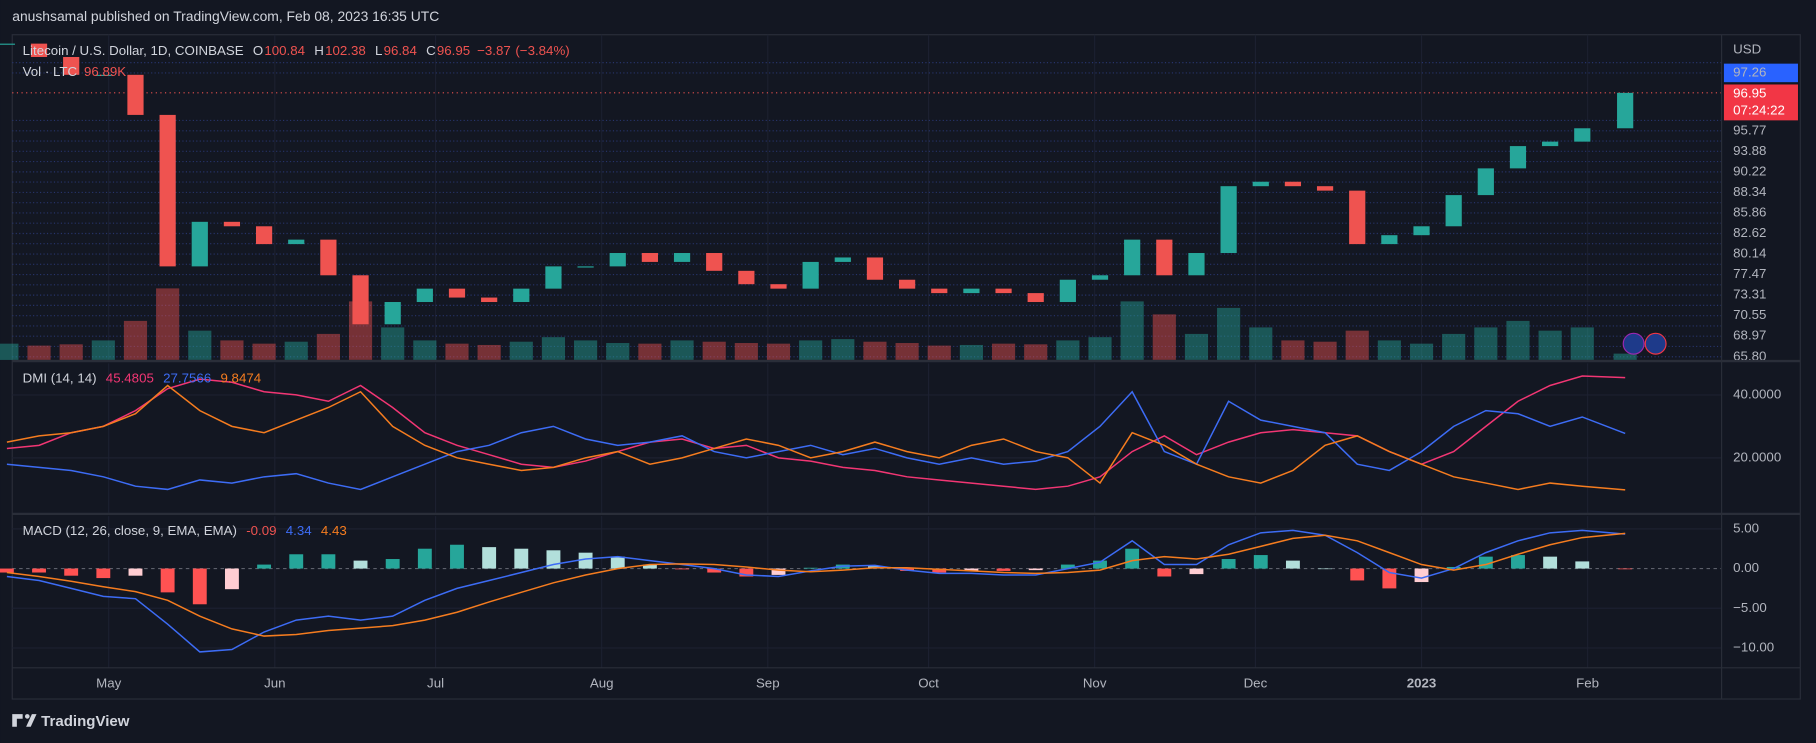 This screenshot has width=1816, height=743. Describe the element at coordinates (345, 49) in the screenshot. I see `ohlc-value: 102.38` at that location.